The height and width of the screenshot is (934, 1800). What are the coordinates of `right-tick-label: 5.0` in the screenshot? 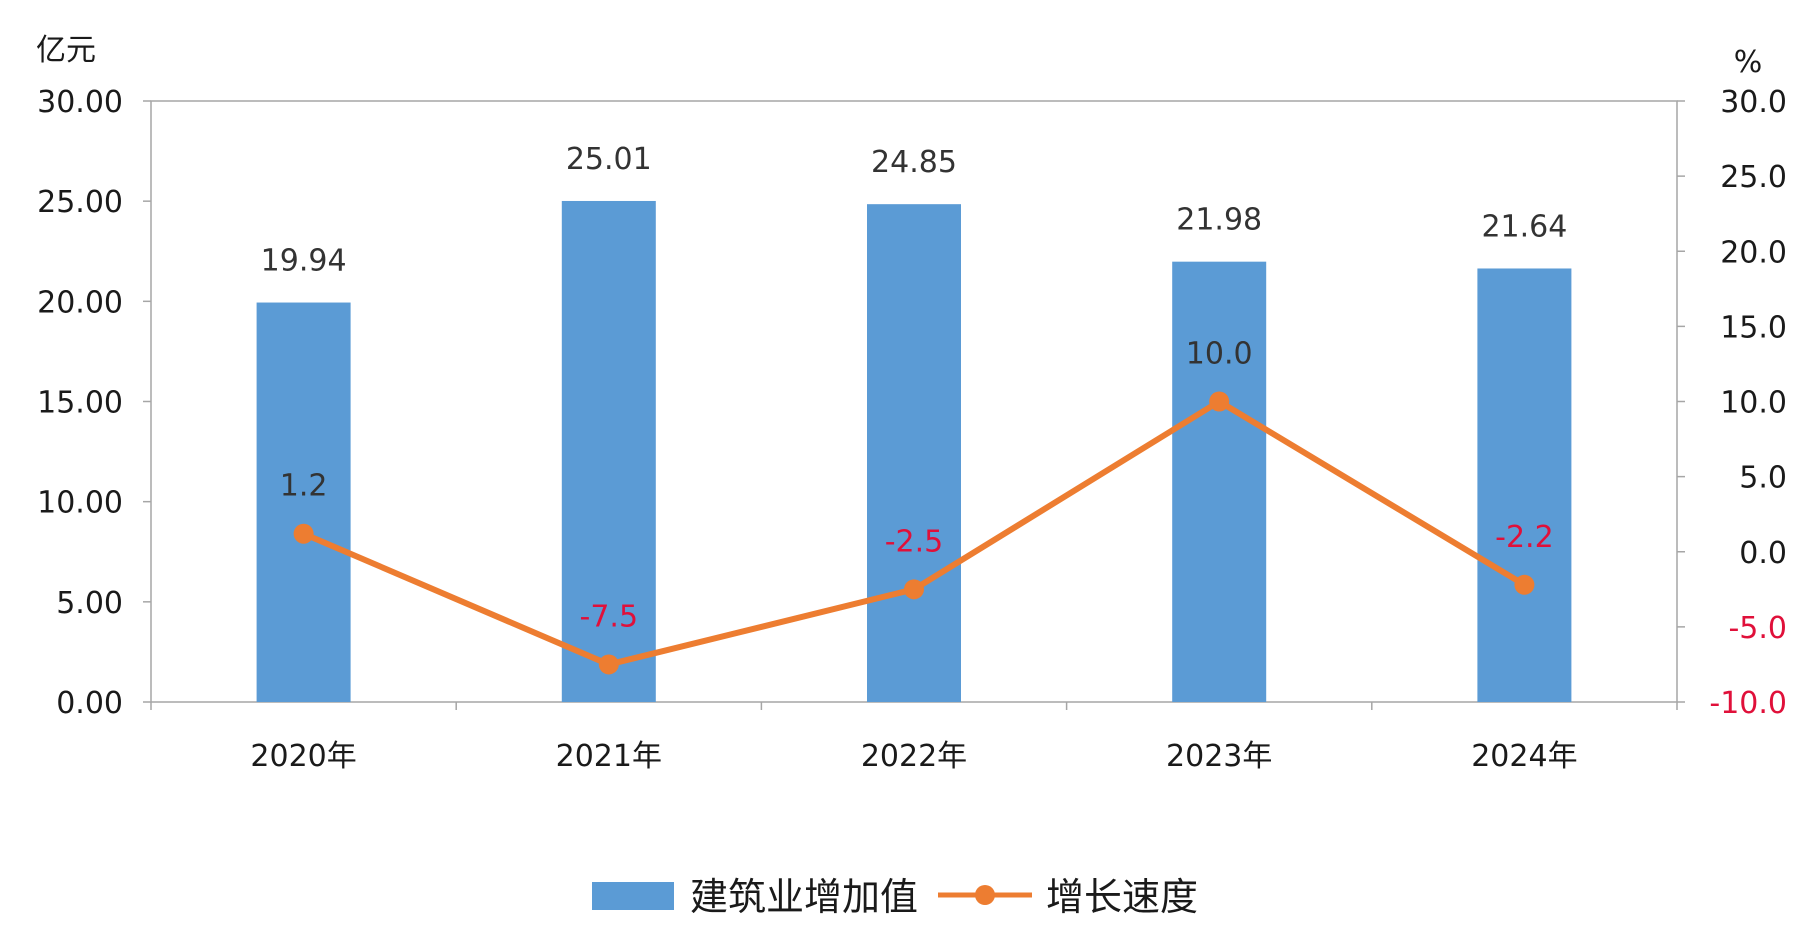 It's located at (1763, 478).